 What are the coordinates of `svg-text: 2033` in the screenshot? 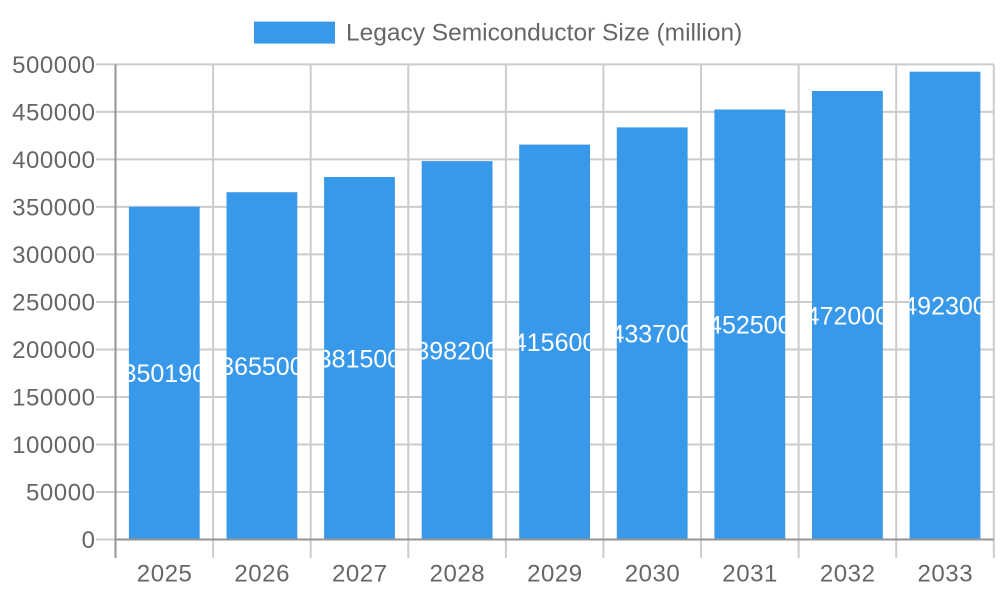 It's located at (946, 574).